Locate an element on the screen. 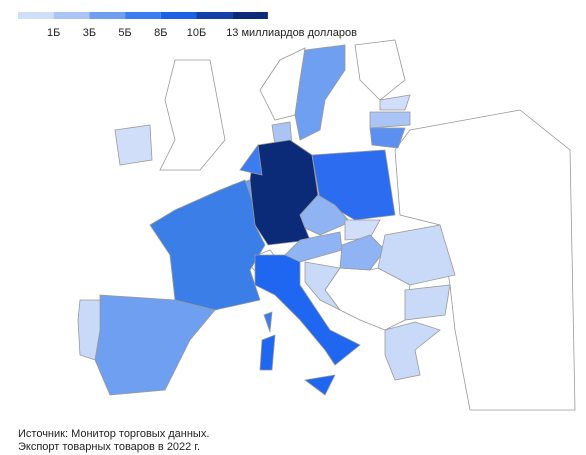 The height and width of the screenshot is (455, 586). romania is located at coordinates (416, 255).